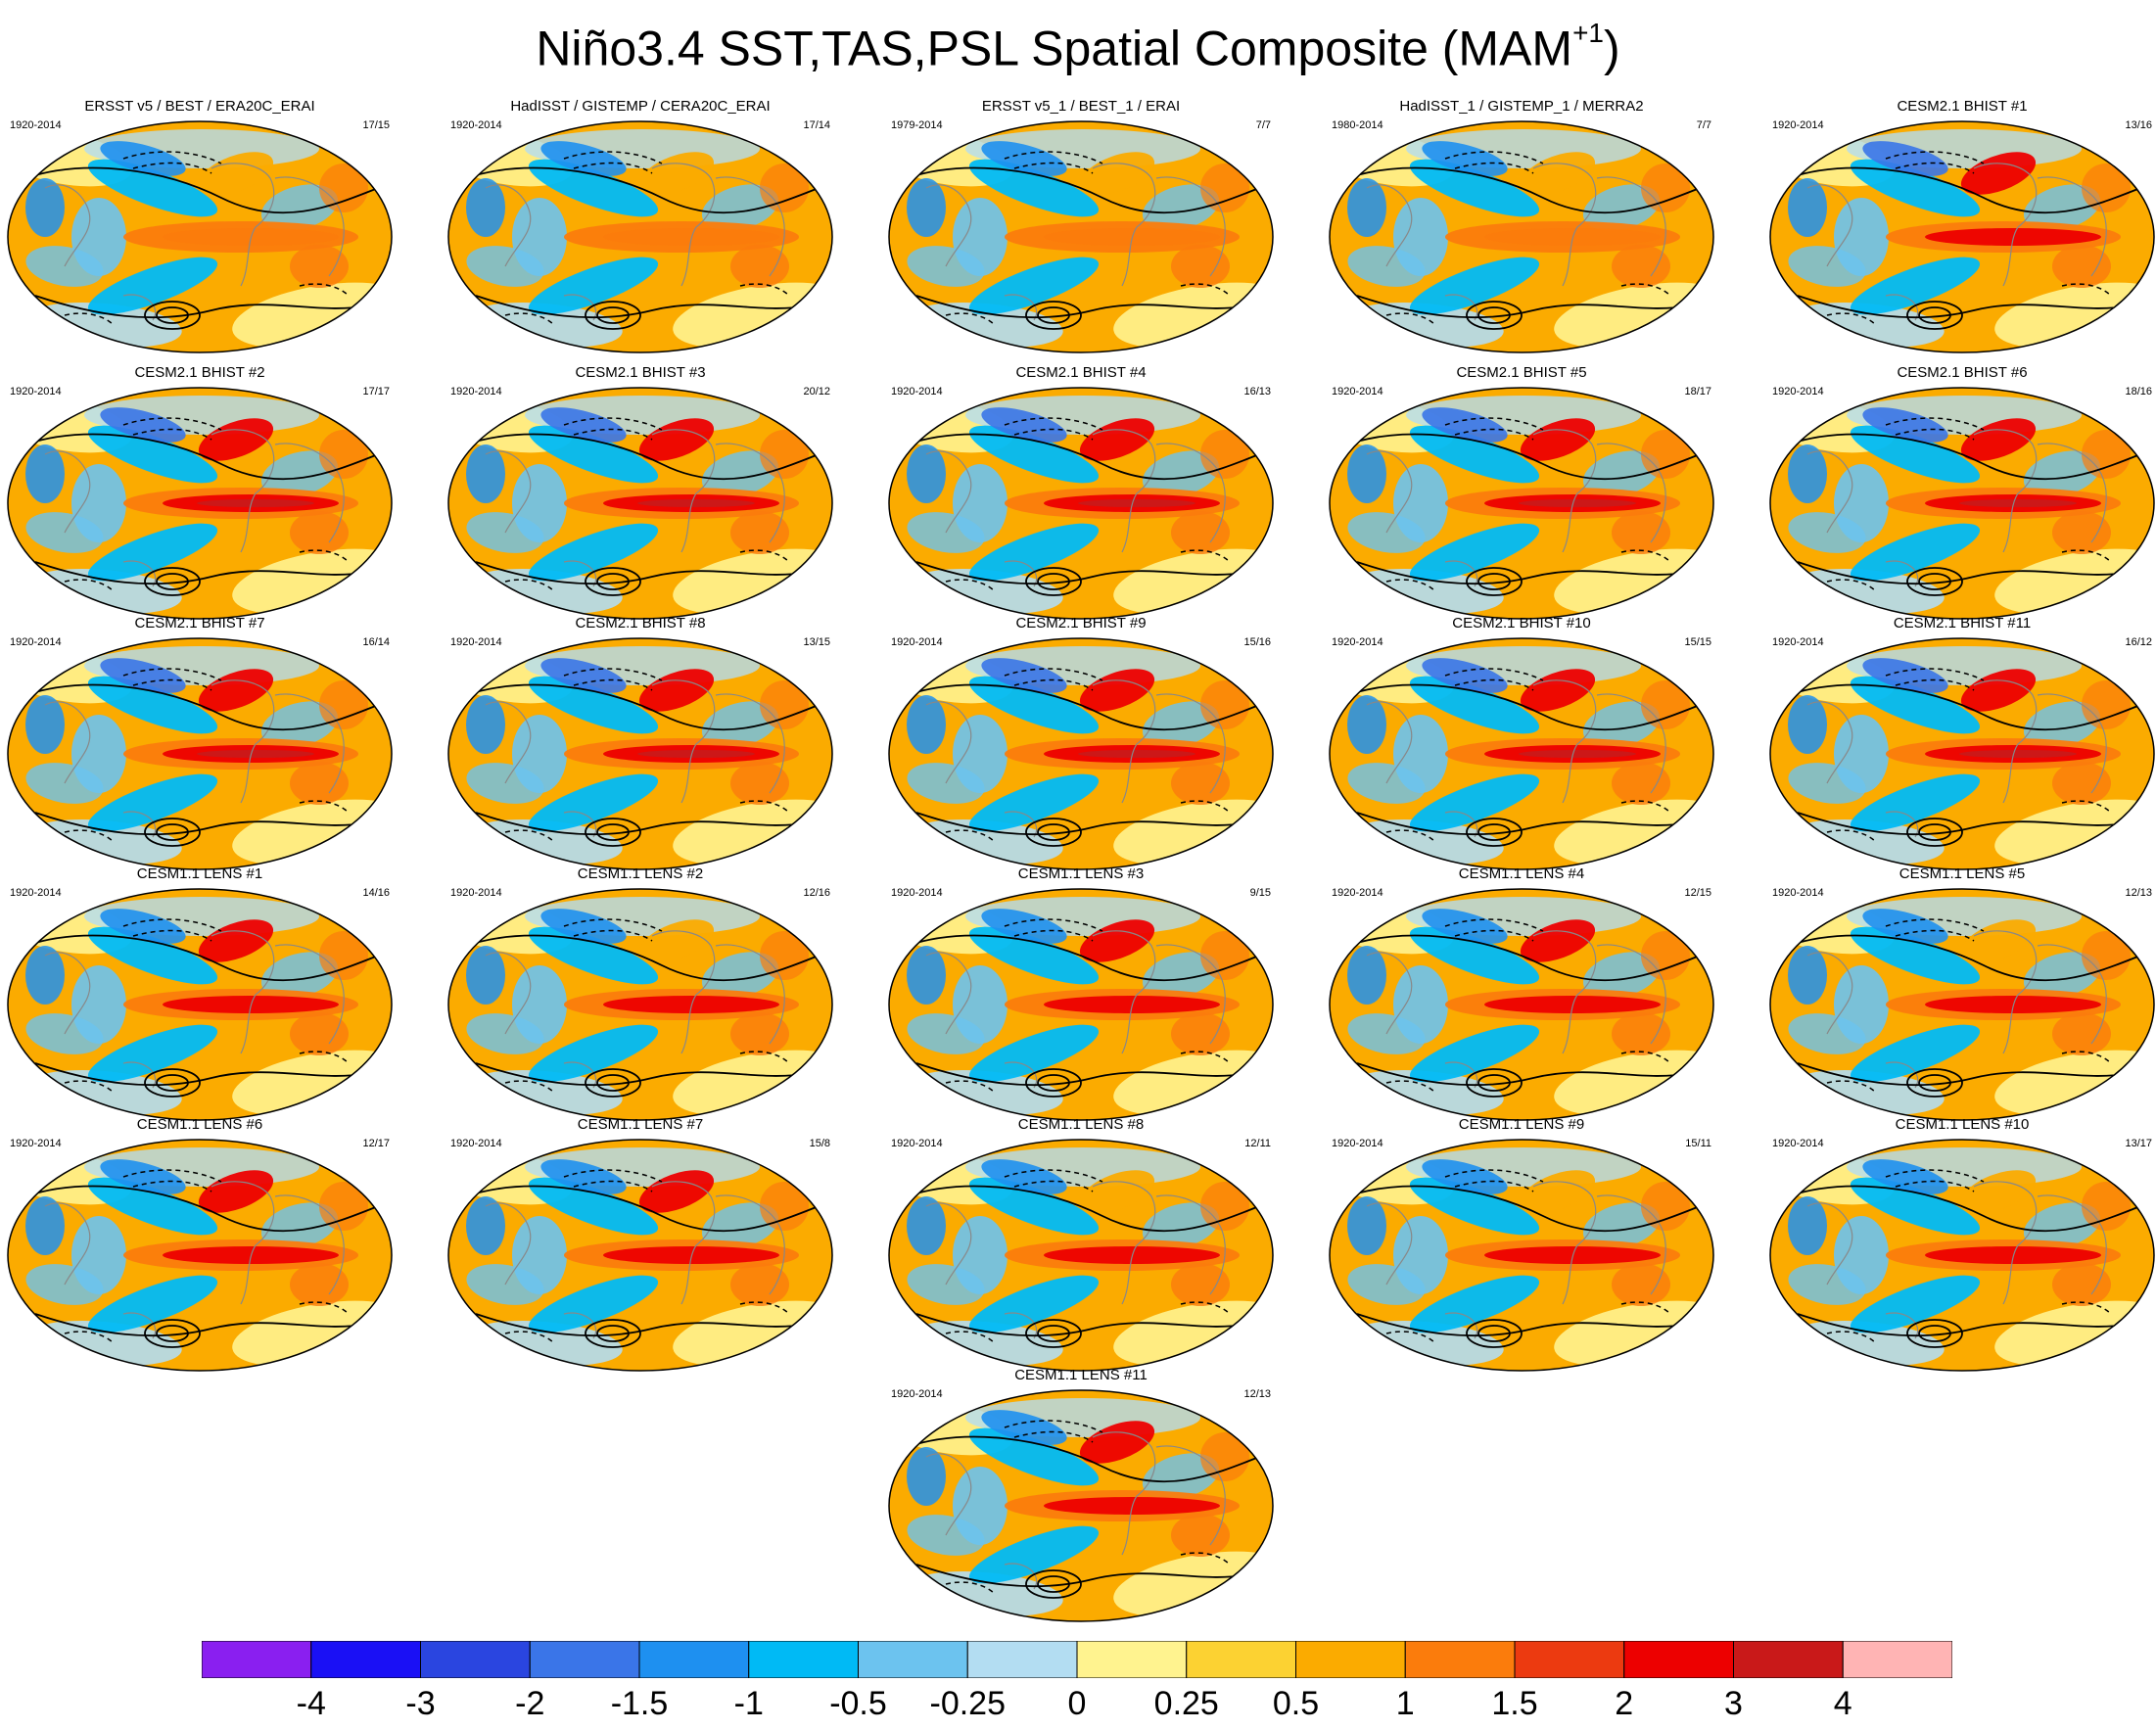 This screenshot has height=1730, width=2156. Describe the element at coordinates (1405, 1703) in the screenshot. I see `colorbar-tick-label: 1` at that location.